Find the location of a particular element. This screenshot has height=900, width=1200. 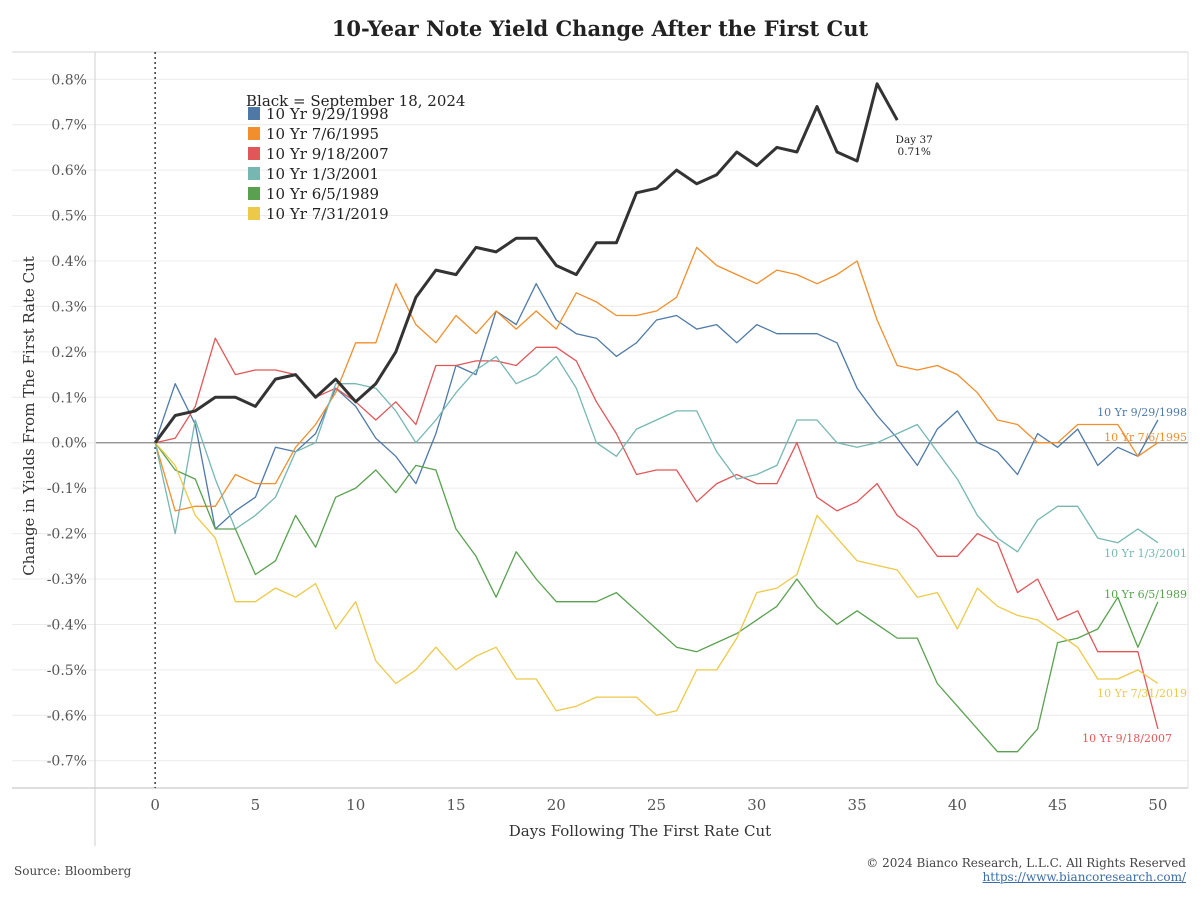

legend-entry-2007: 10 Yr 9/18/2007 is located at coordinates (327, 154).